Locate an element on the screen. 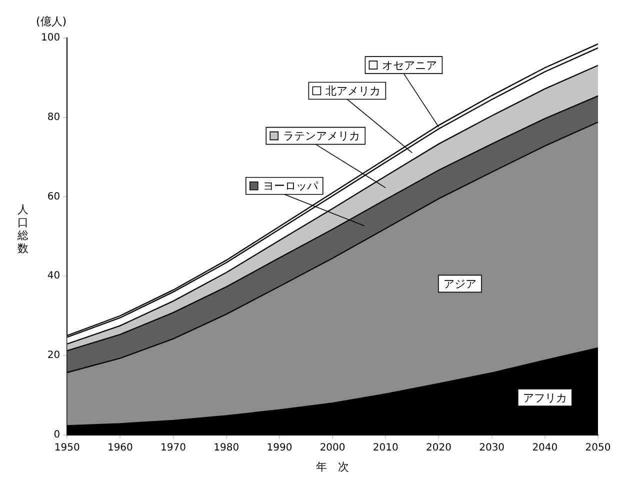 Image resolution: width=626 pixels, height=486 pixels. series-label: アジア is located at coordinates (459, 284).